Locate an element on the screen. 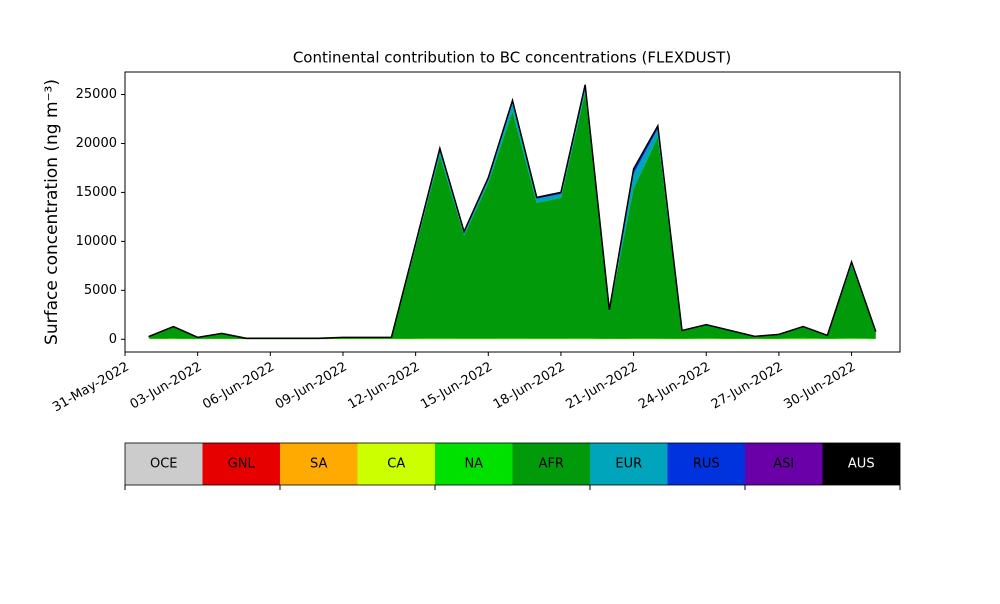 The height and width of the screenshot is (604, 1000). x-tick-label: 03-Jun-2022 is located at coordinates (166, 386).